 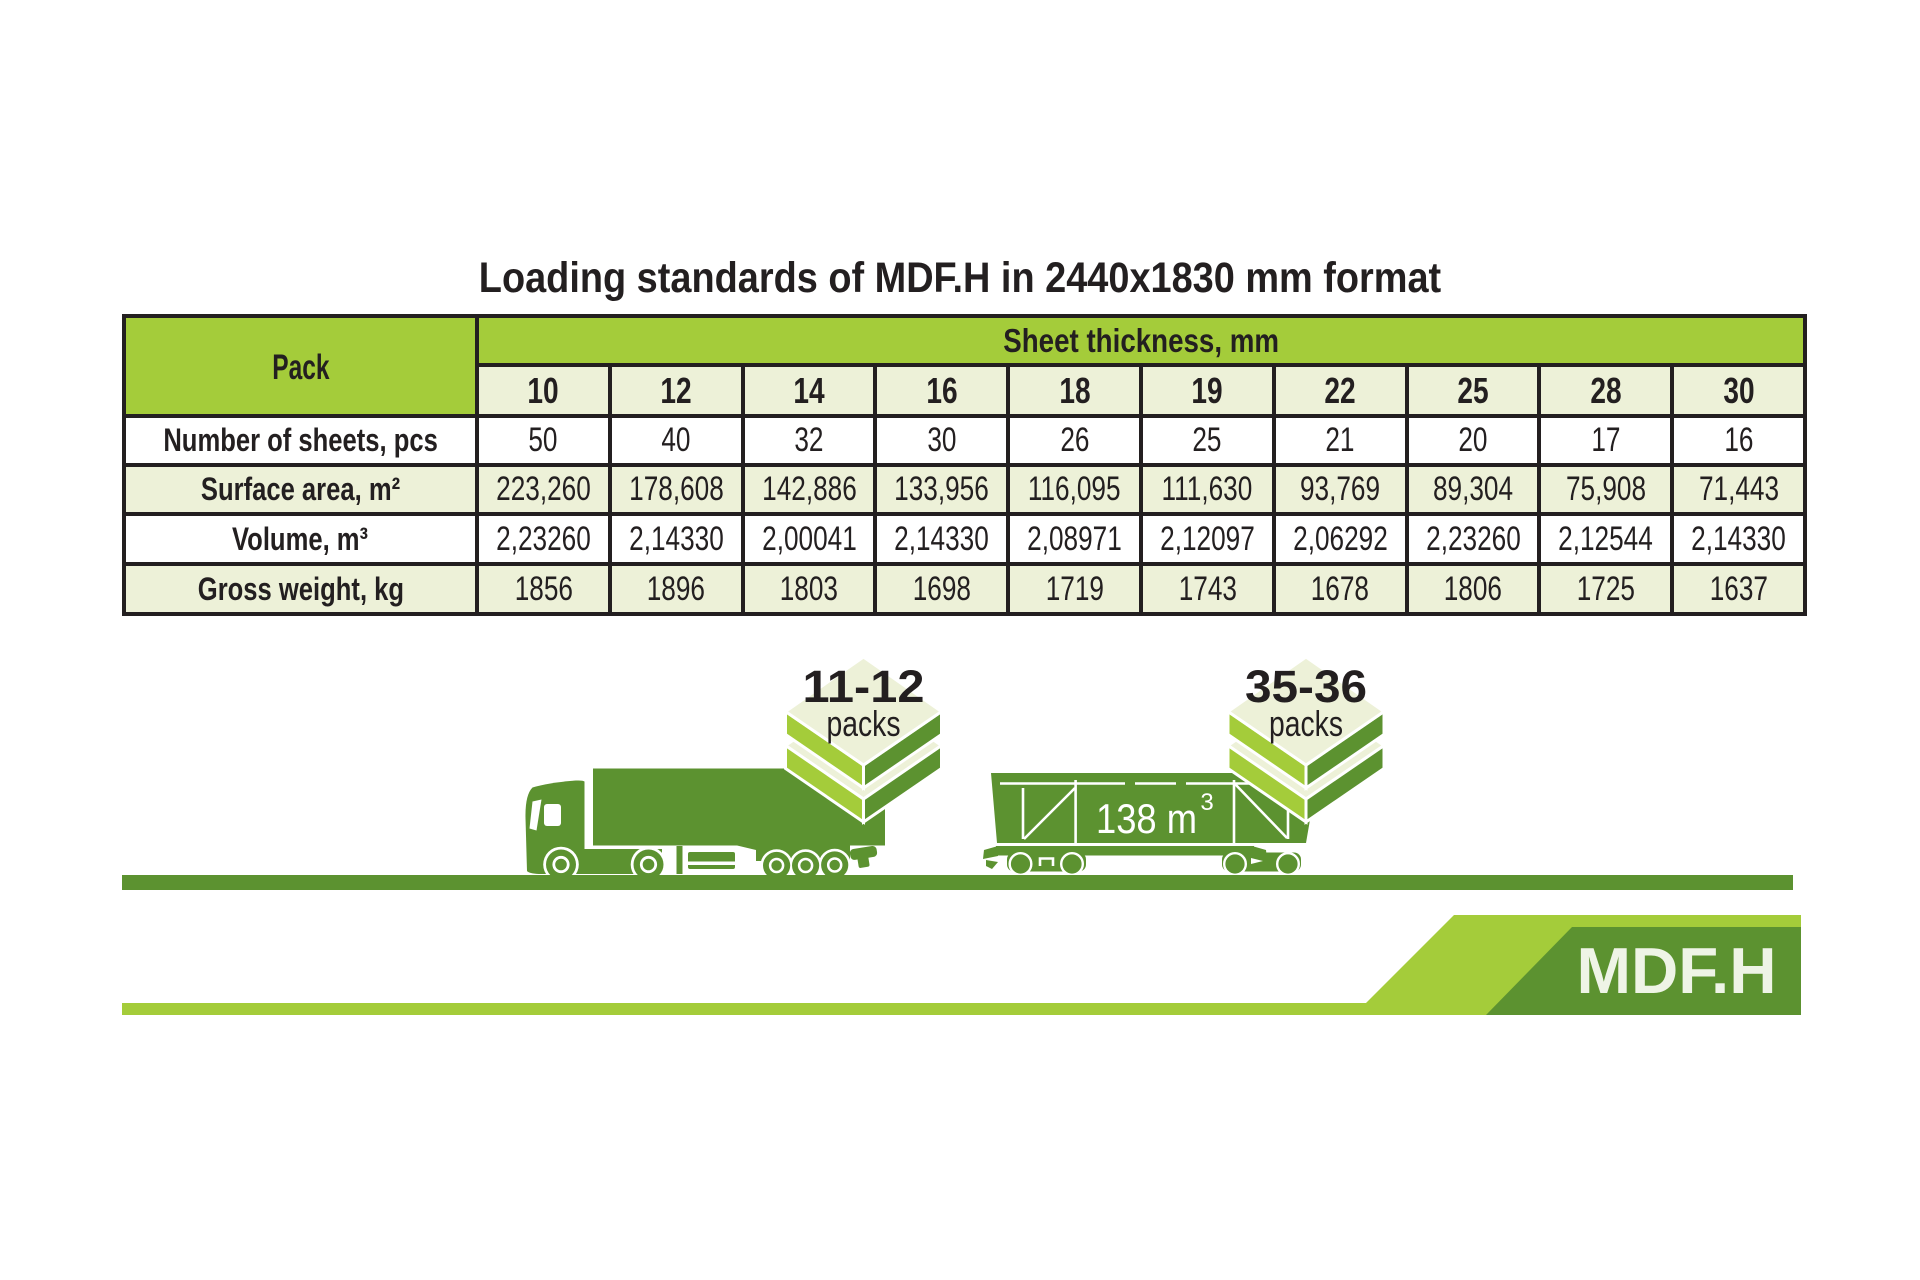 What do you see at coordinates (864, 686) in the screenshot?
I see `svg-text: 11-12` at bounding box center [864, 686].